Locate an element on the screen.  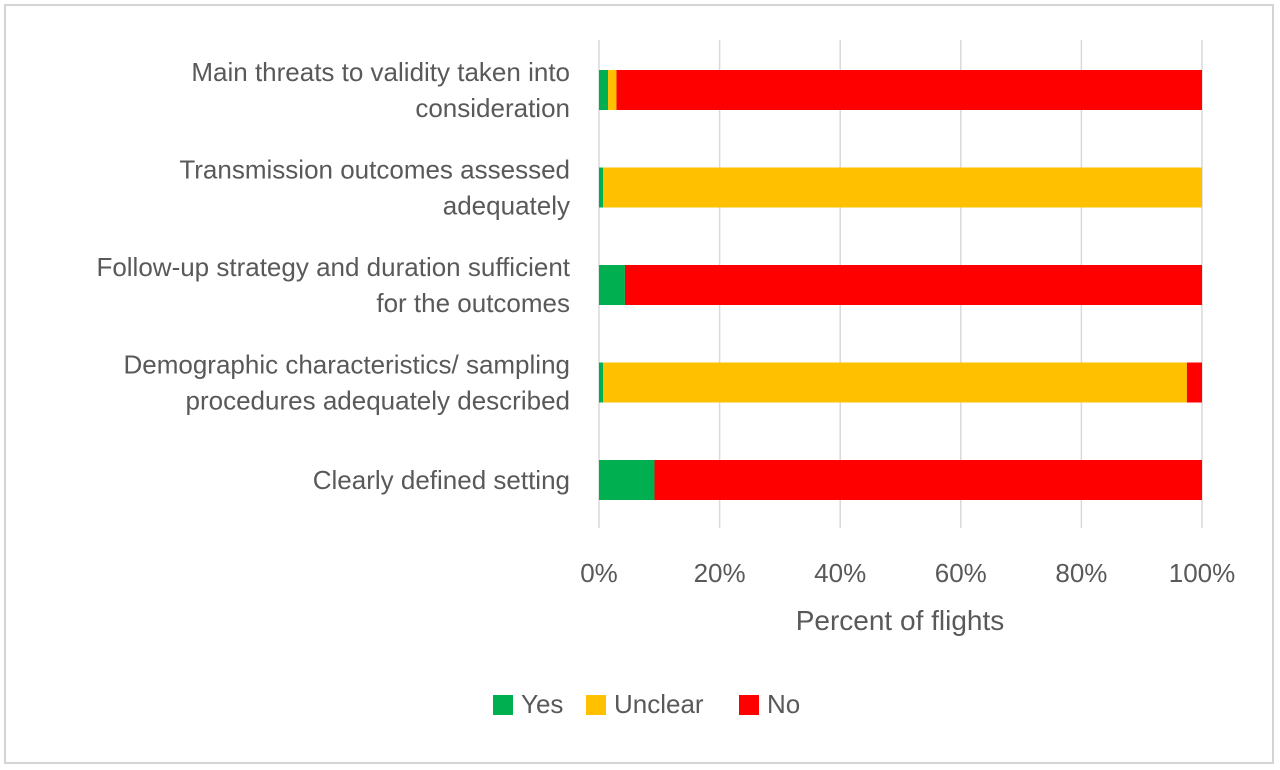
category-label: Clearly defined setting is located at coordinates (441, 480).